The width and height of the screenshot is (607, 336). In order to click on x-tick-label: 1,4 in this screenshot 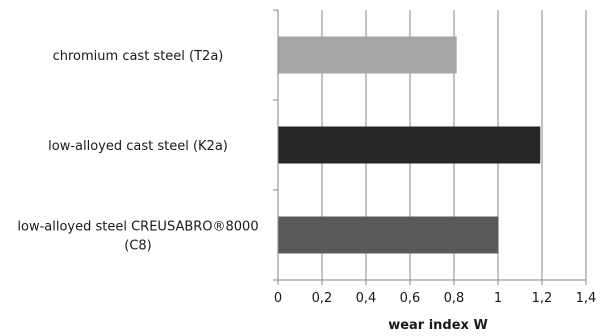, I will do `click(586, 298)`.